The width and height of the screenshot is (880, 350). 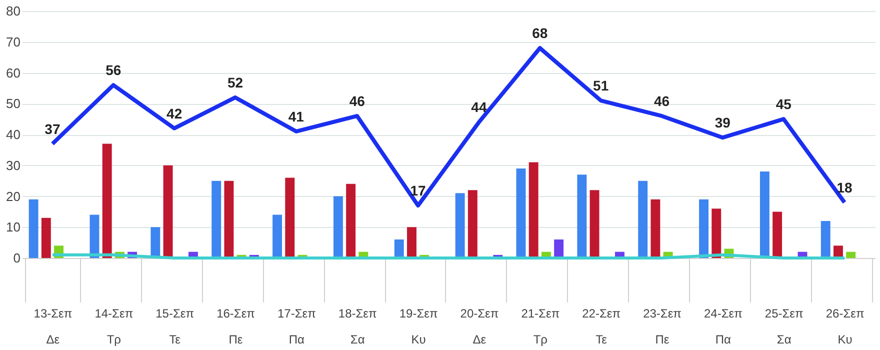 What do you see at coordinates (296, 326) in the screenshot?
I see `x-tick-label: 17-Σεπ Πα` at bounding box center [296, 326].